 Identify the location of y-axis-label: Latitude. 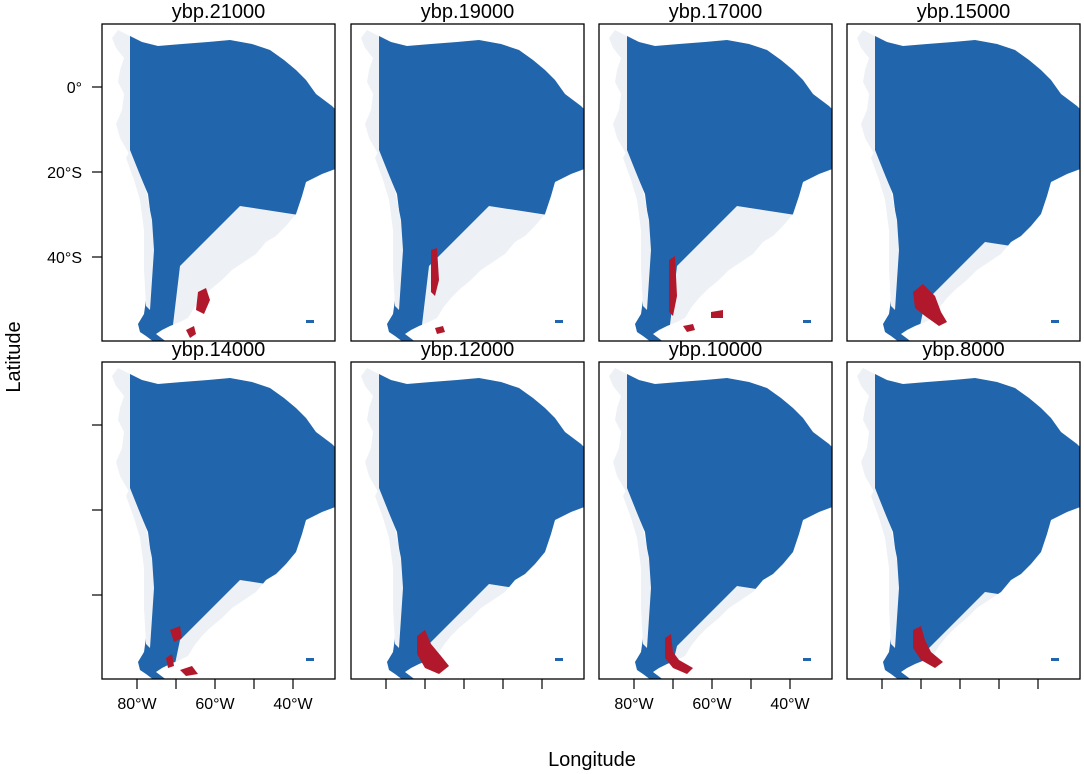
(14, 356).